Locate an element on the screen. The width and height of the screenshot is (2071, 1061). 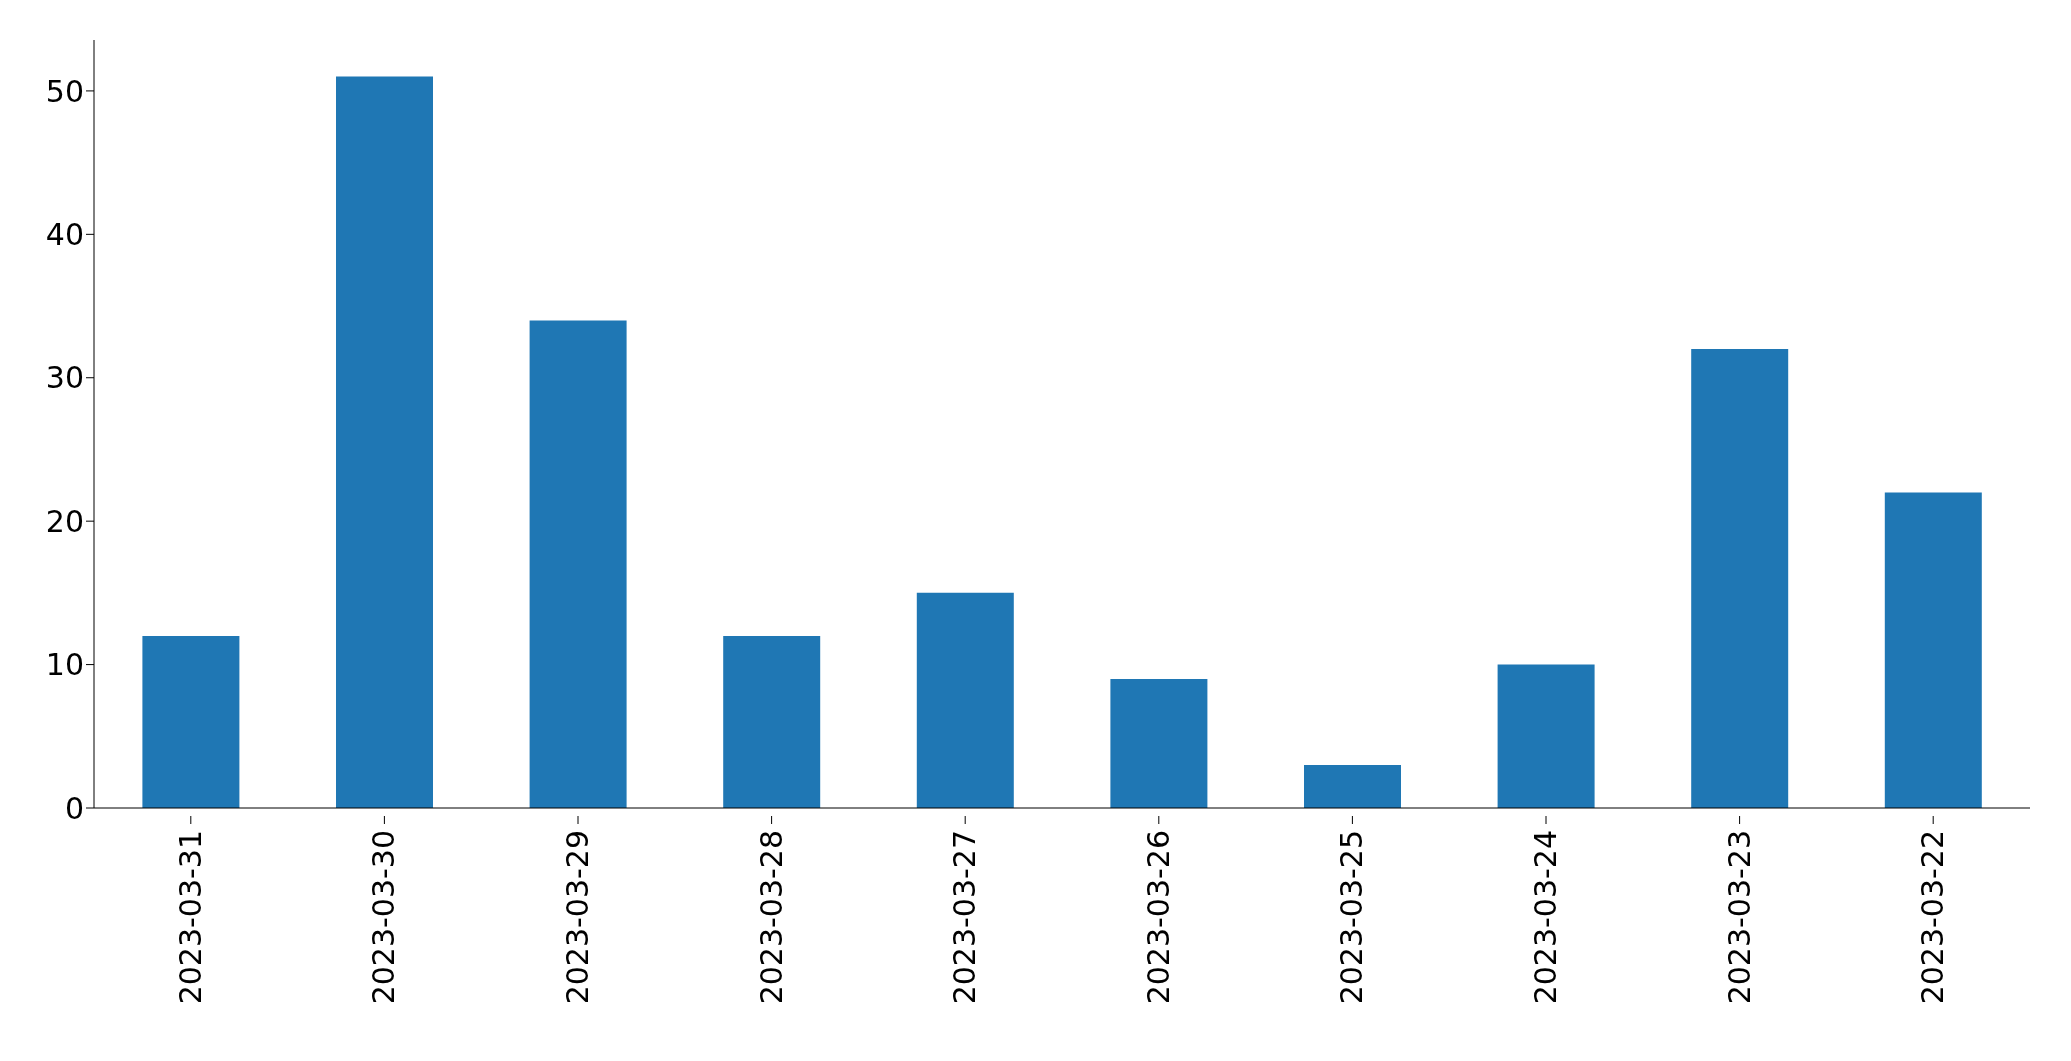
x-tick-label: 2023-03-25 is located at coordinates (1352, 917).